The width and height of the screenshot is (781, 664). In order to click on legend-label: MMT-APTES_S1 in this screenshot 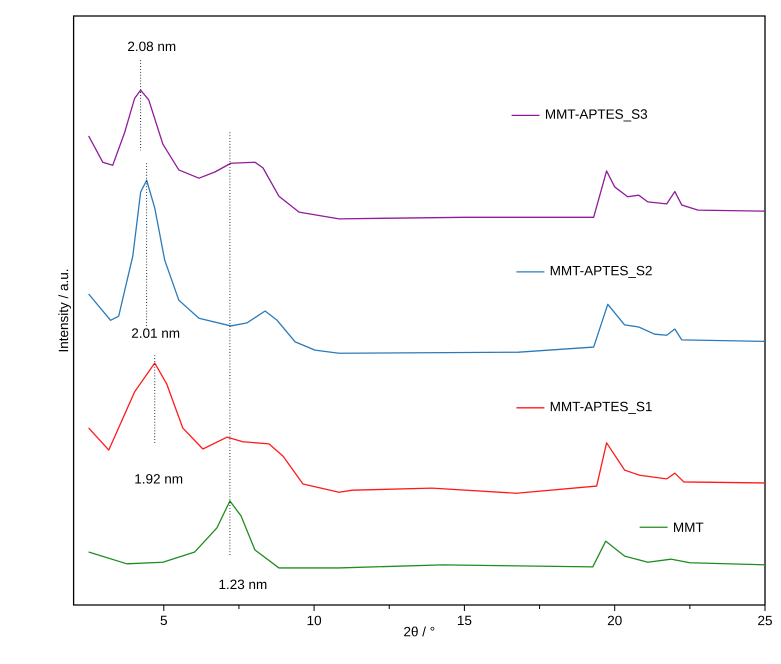, I will do `click(601, 408)`.